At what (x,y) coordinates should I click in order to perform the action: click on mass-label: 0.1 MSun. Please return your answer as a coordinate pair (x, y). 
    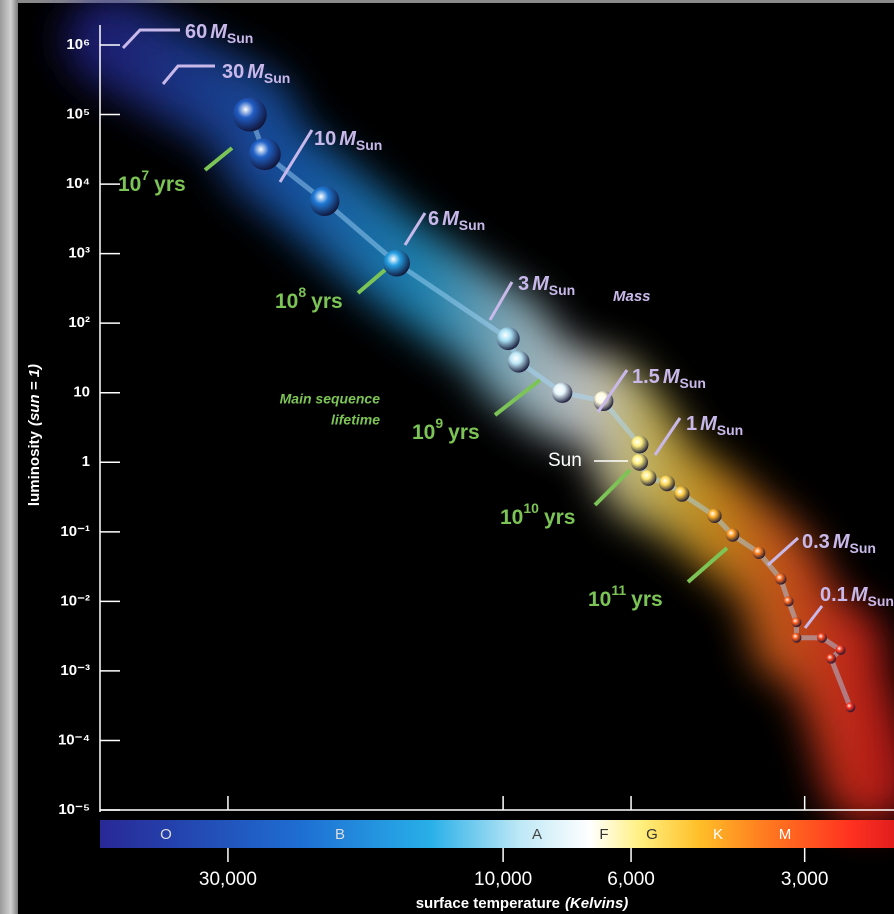
    Looking at the image, I should click on (857, 596).